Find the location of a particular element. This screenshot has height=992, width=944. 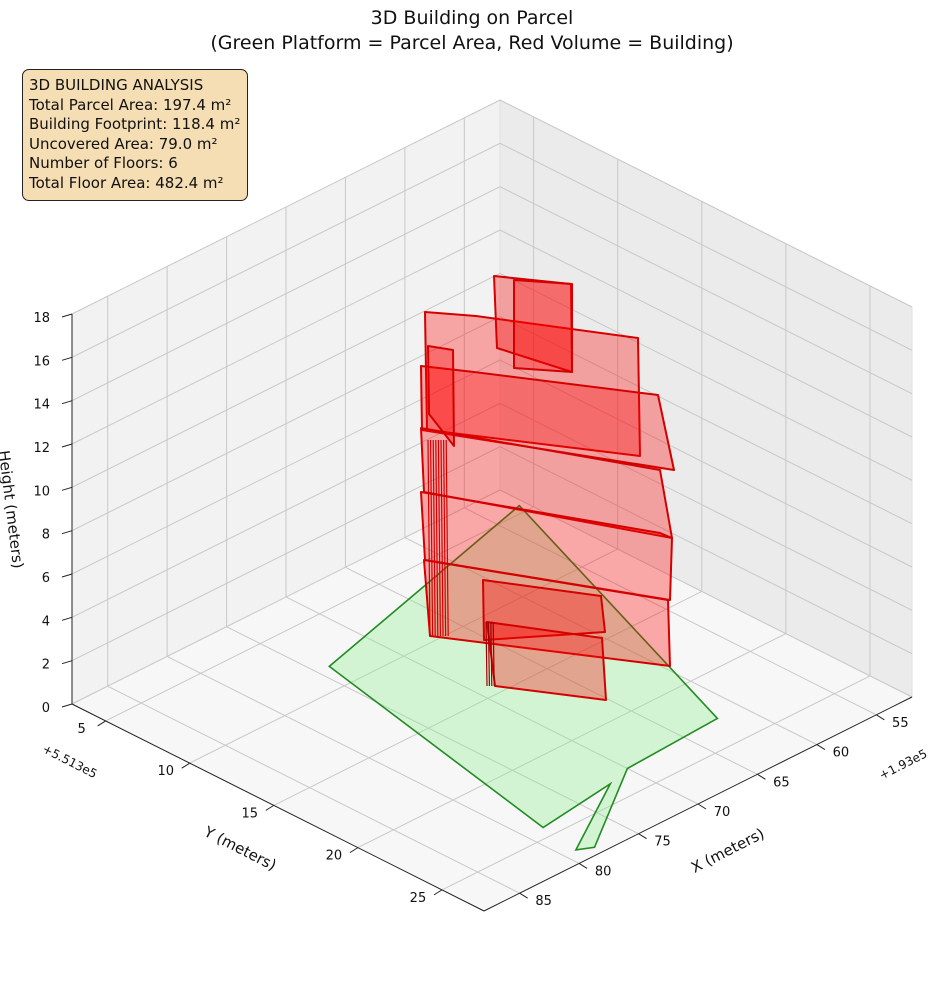

info-box-heading: 3D BUILDING ANALYSIS is located at coordinates (116, 85).